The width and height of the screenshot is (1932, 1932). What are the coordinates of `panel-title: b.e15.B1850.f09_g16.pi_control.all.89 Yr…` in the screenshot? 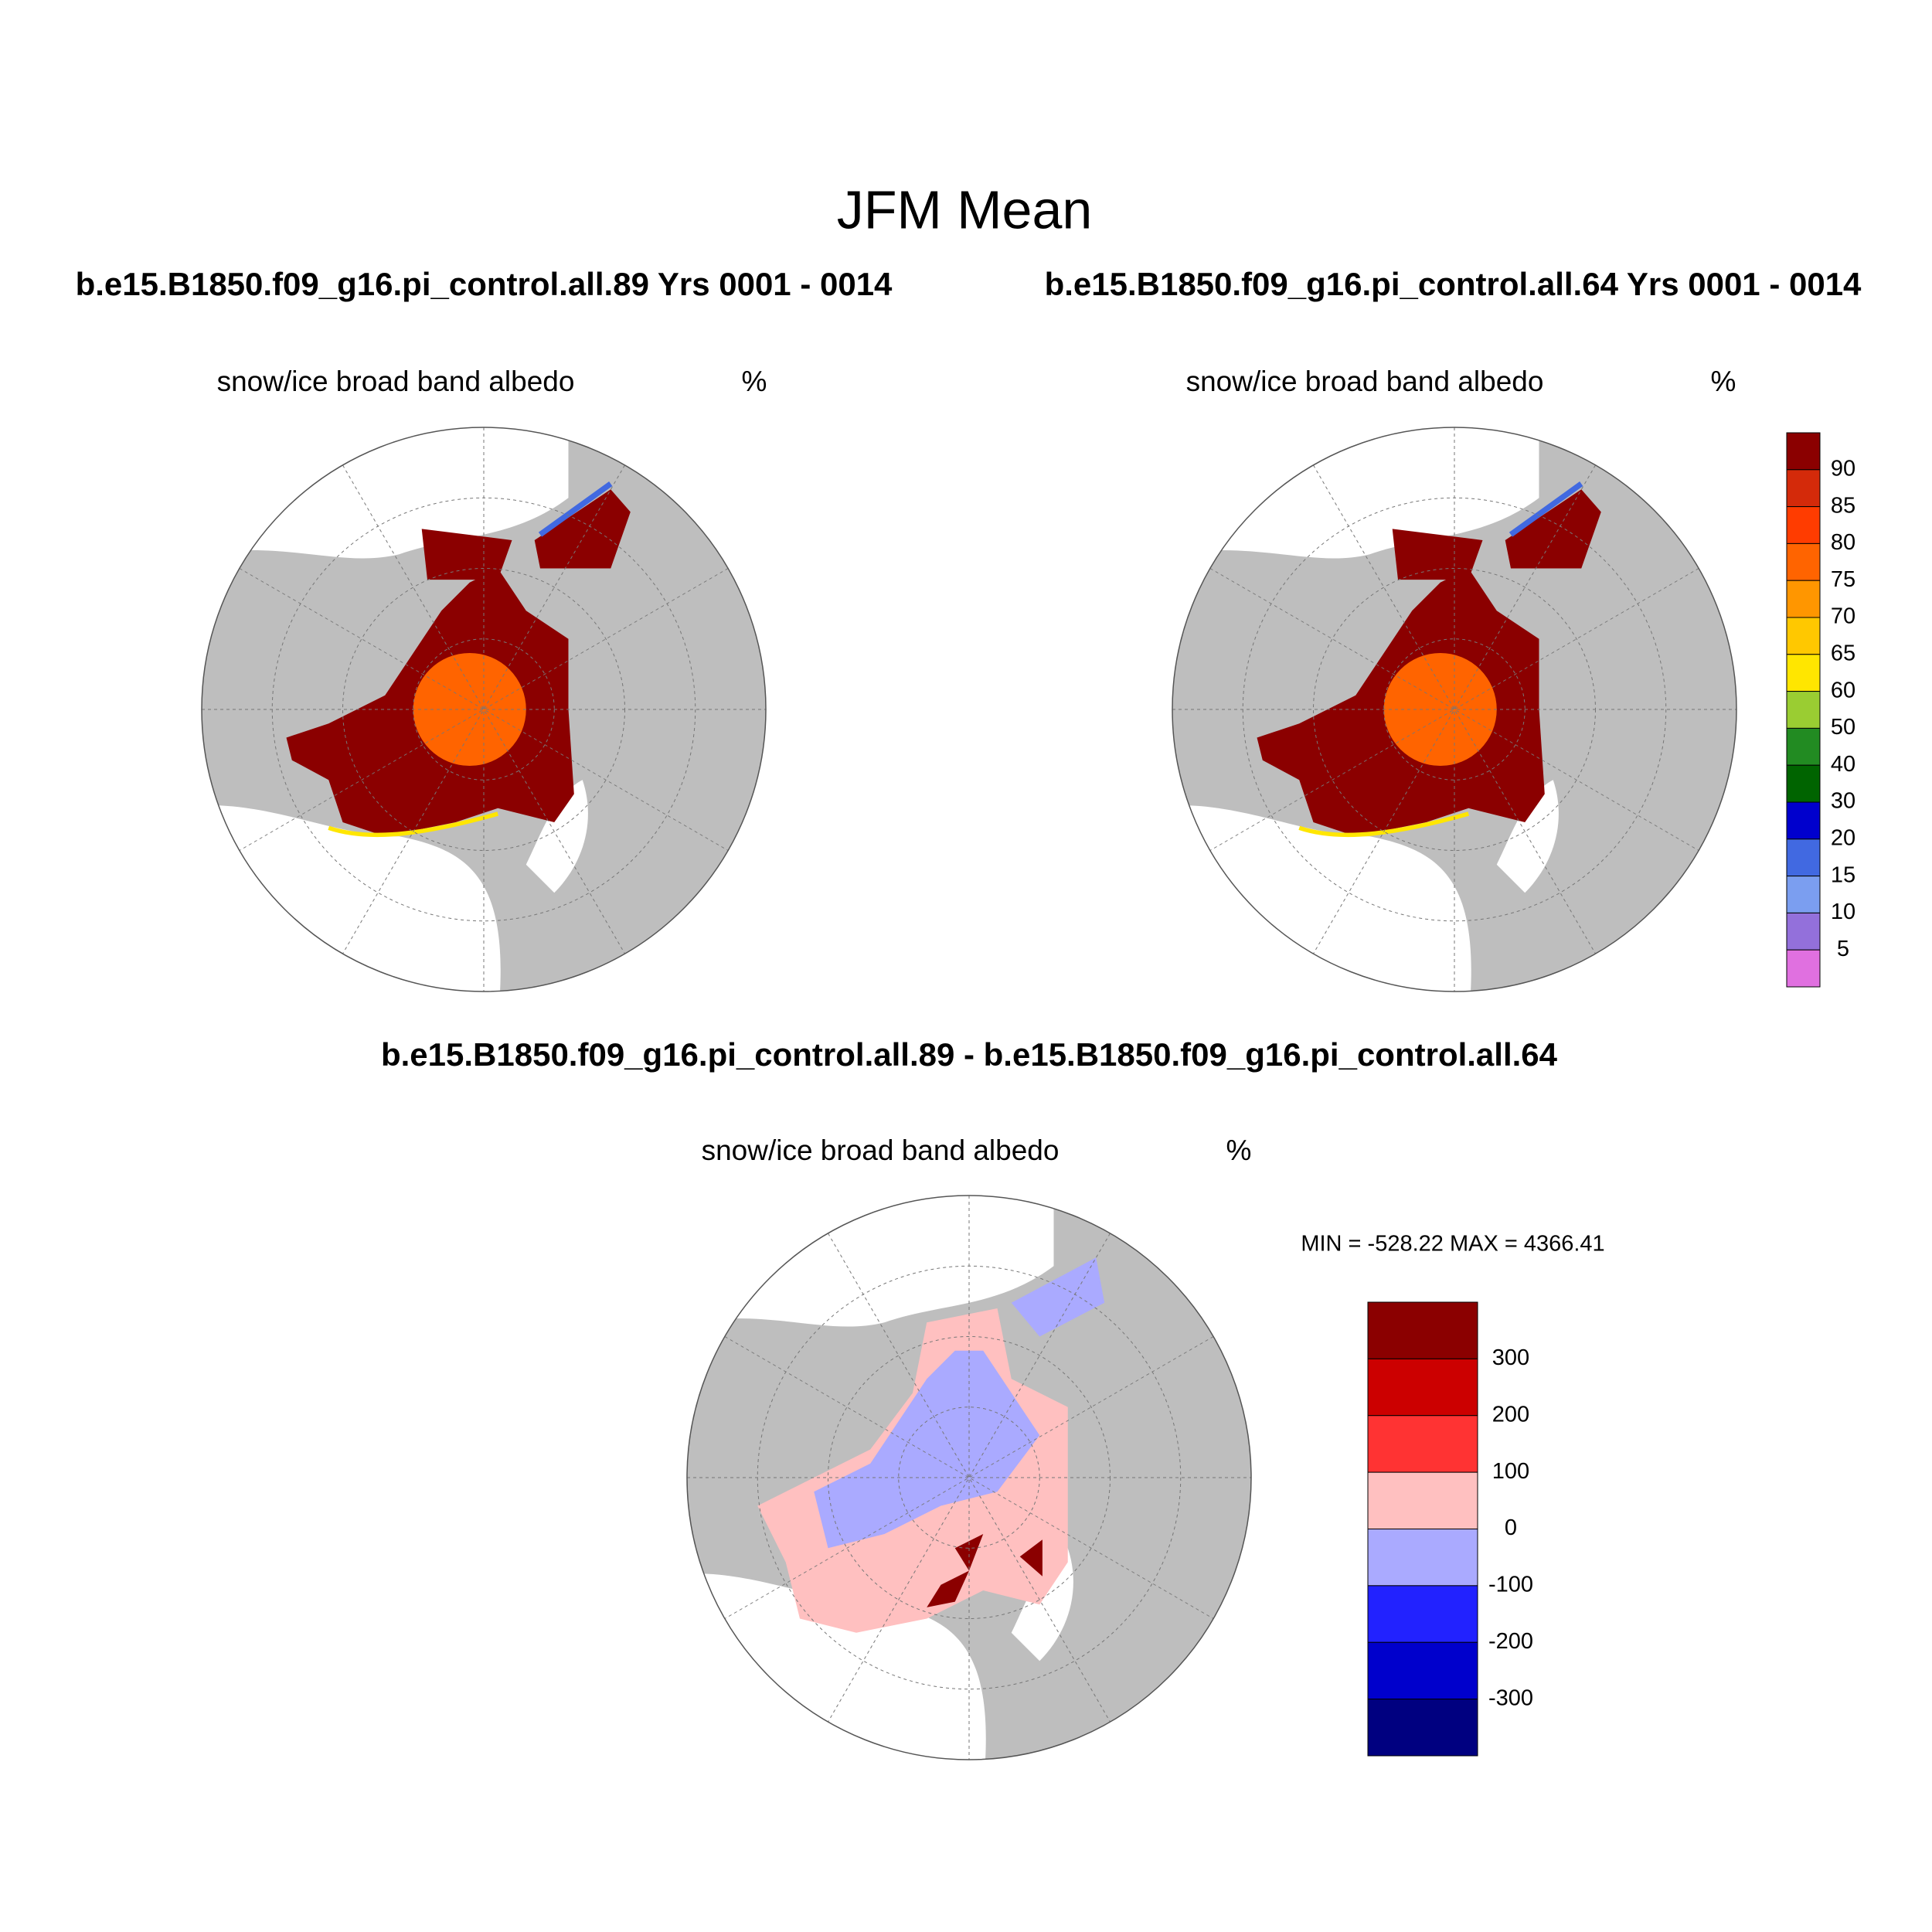 It's located at (485, 284).